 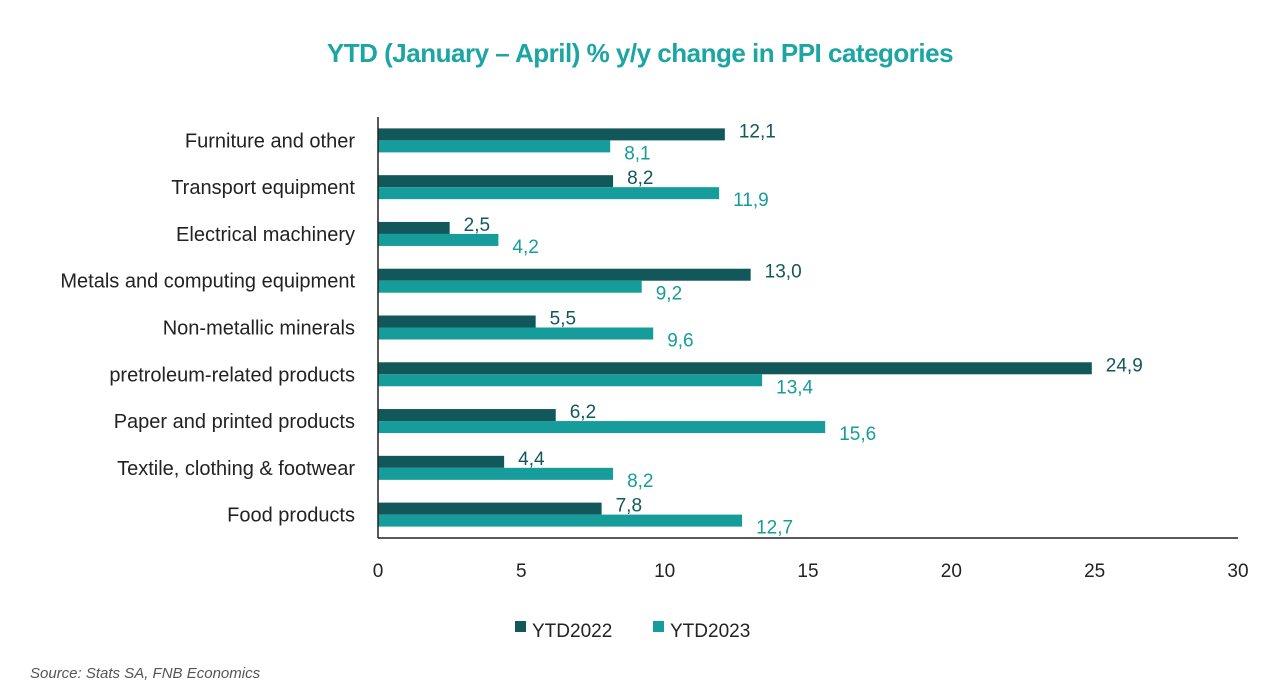 I want to click on data-label: 4,4, so click(x=531, y=459).